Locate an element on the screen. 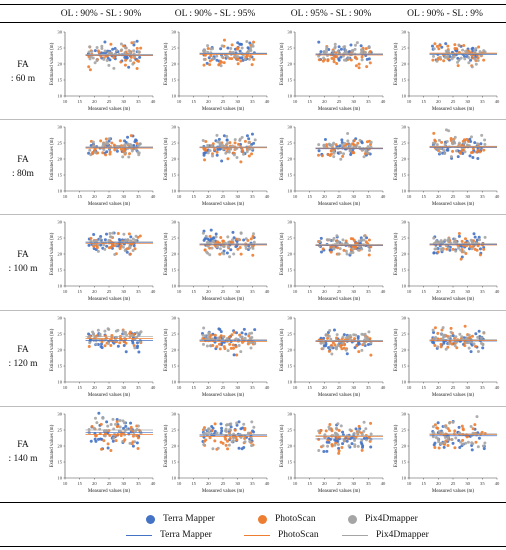 This screenshot has height=550, width=506. legend-label: Terra Mapper is located at coordinates (189, 519).